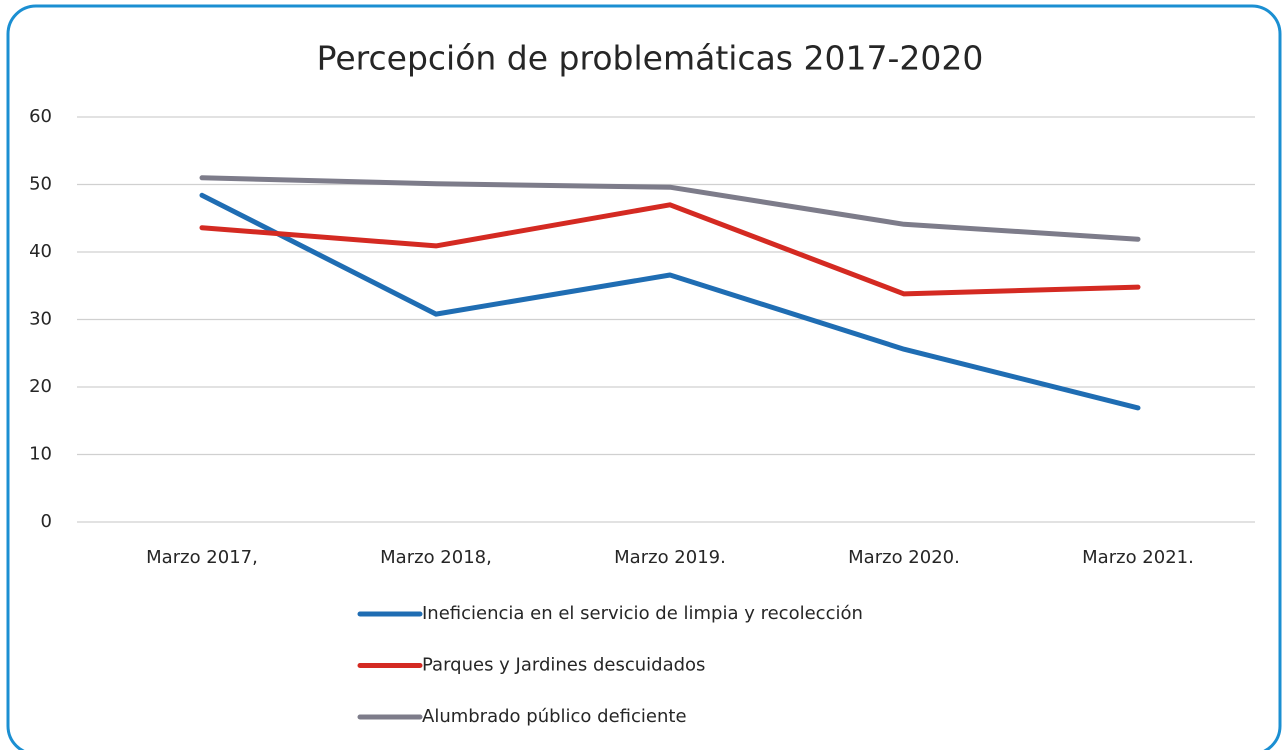  Describe the element at coordinates (436, 557) in the screenshot. I see `x-tick-label: Marzo 2018,` at that location.